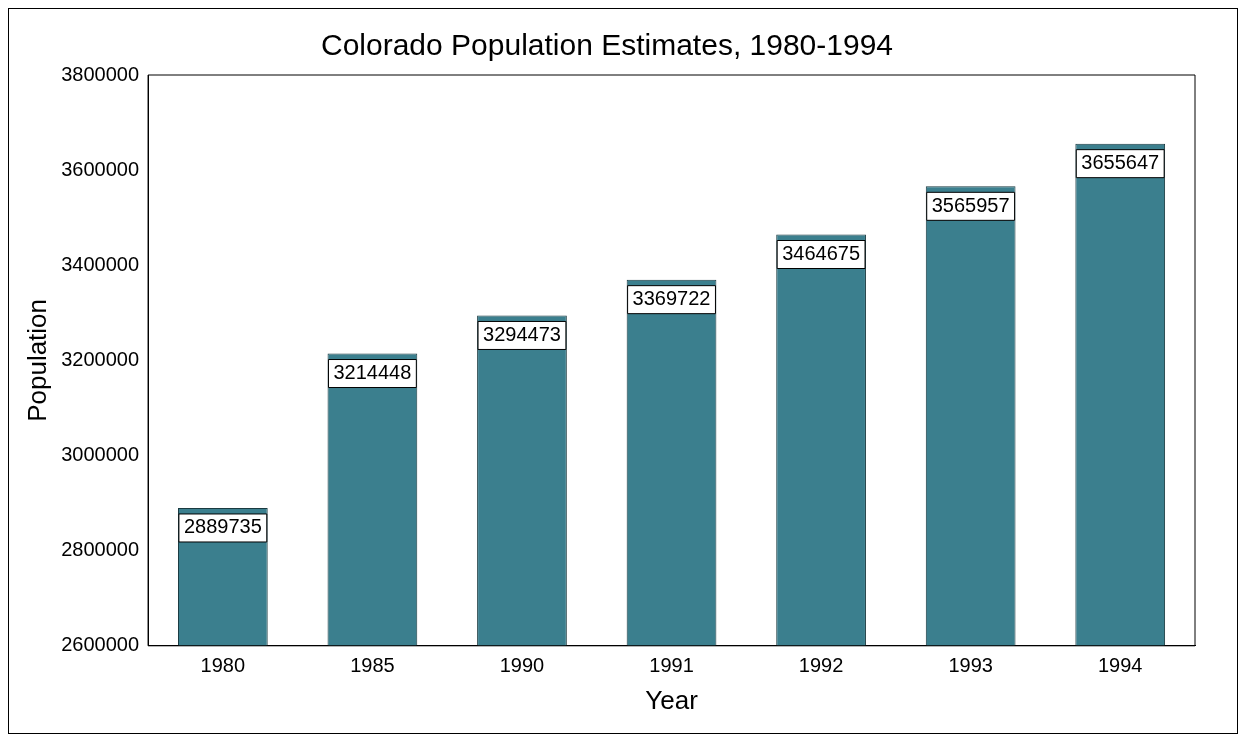  What do you see at coordinates (372, 665) in the screenshot?
I see `x-tick-label: 1985` at bounding box center [372, 665].